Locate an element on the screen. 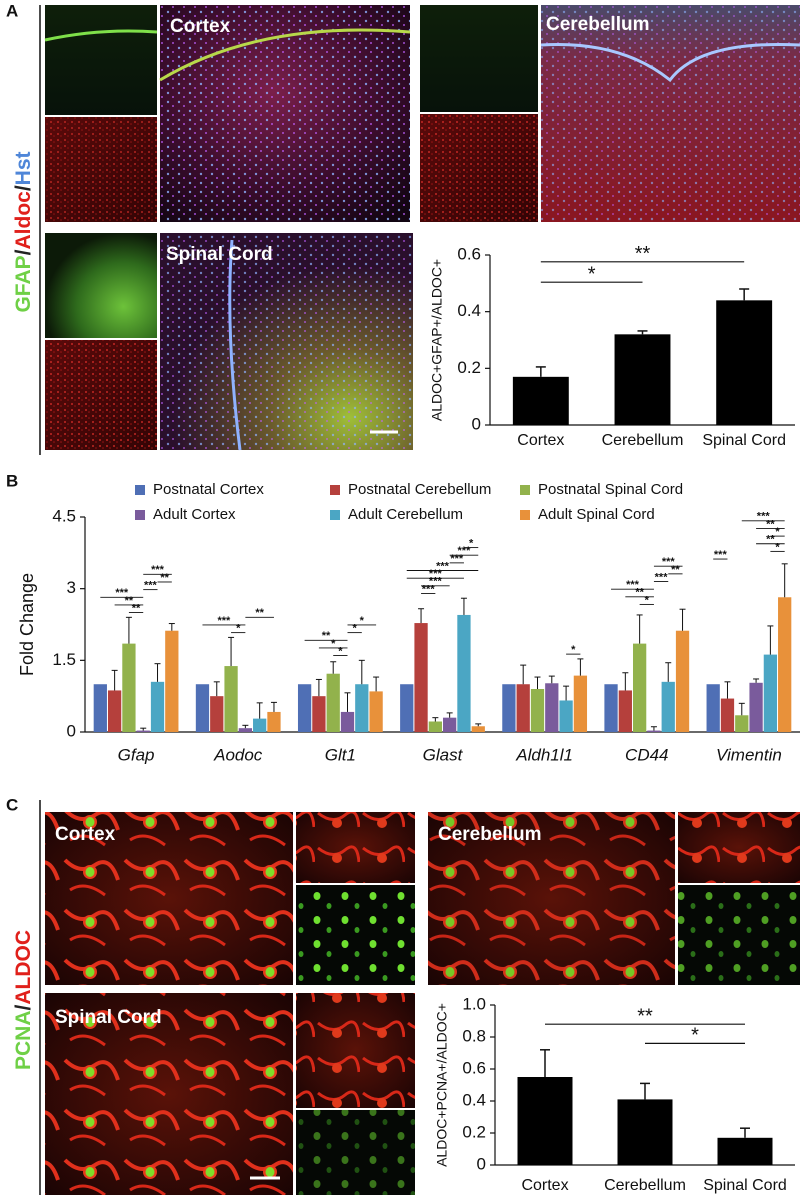 Image resolution: width=800 pixels, height=1198 pixels. legend-label: Adult Spinal Cord is located at coordinates (596, 514).